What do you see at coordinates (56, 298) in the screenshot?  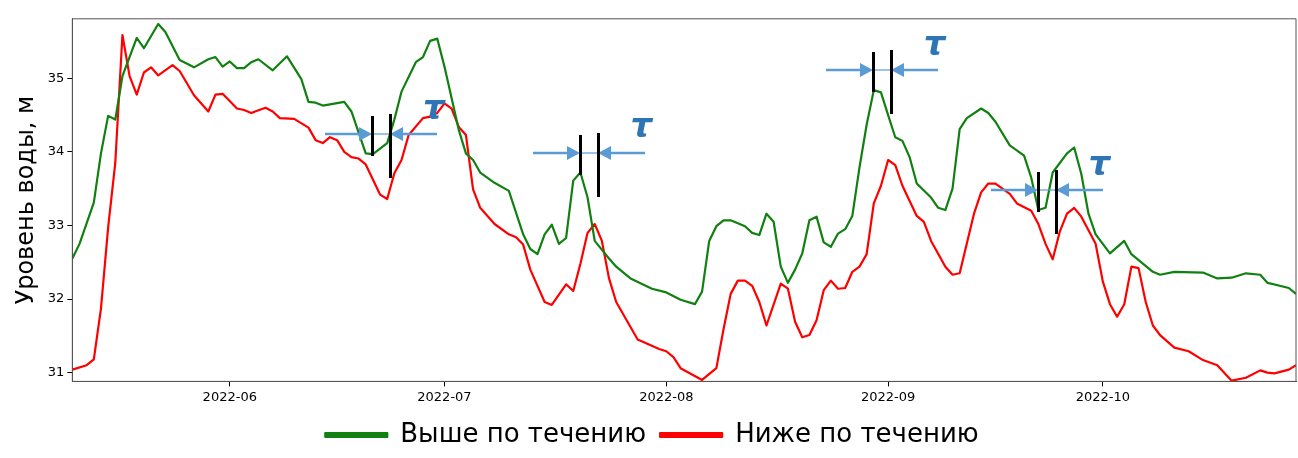 I see `y-tick-label: 32` at bounding box center [56, 298].